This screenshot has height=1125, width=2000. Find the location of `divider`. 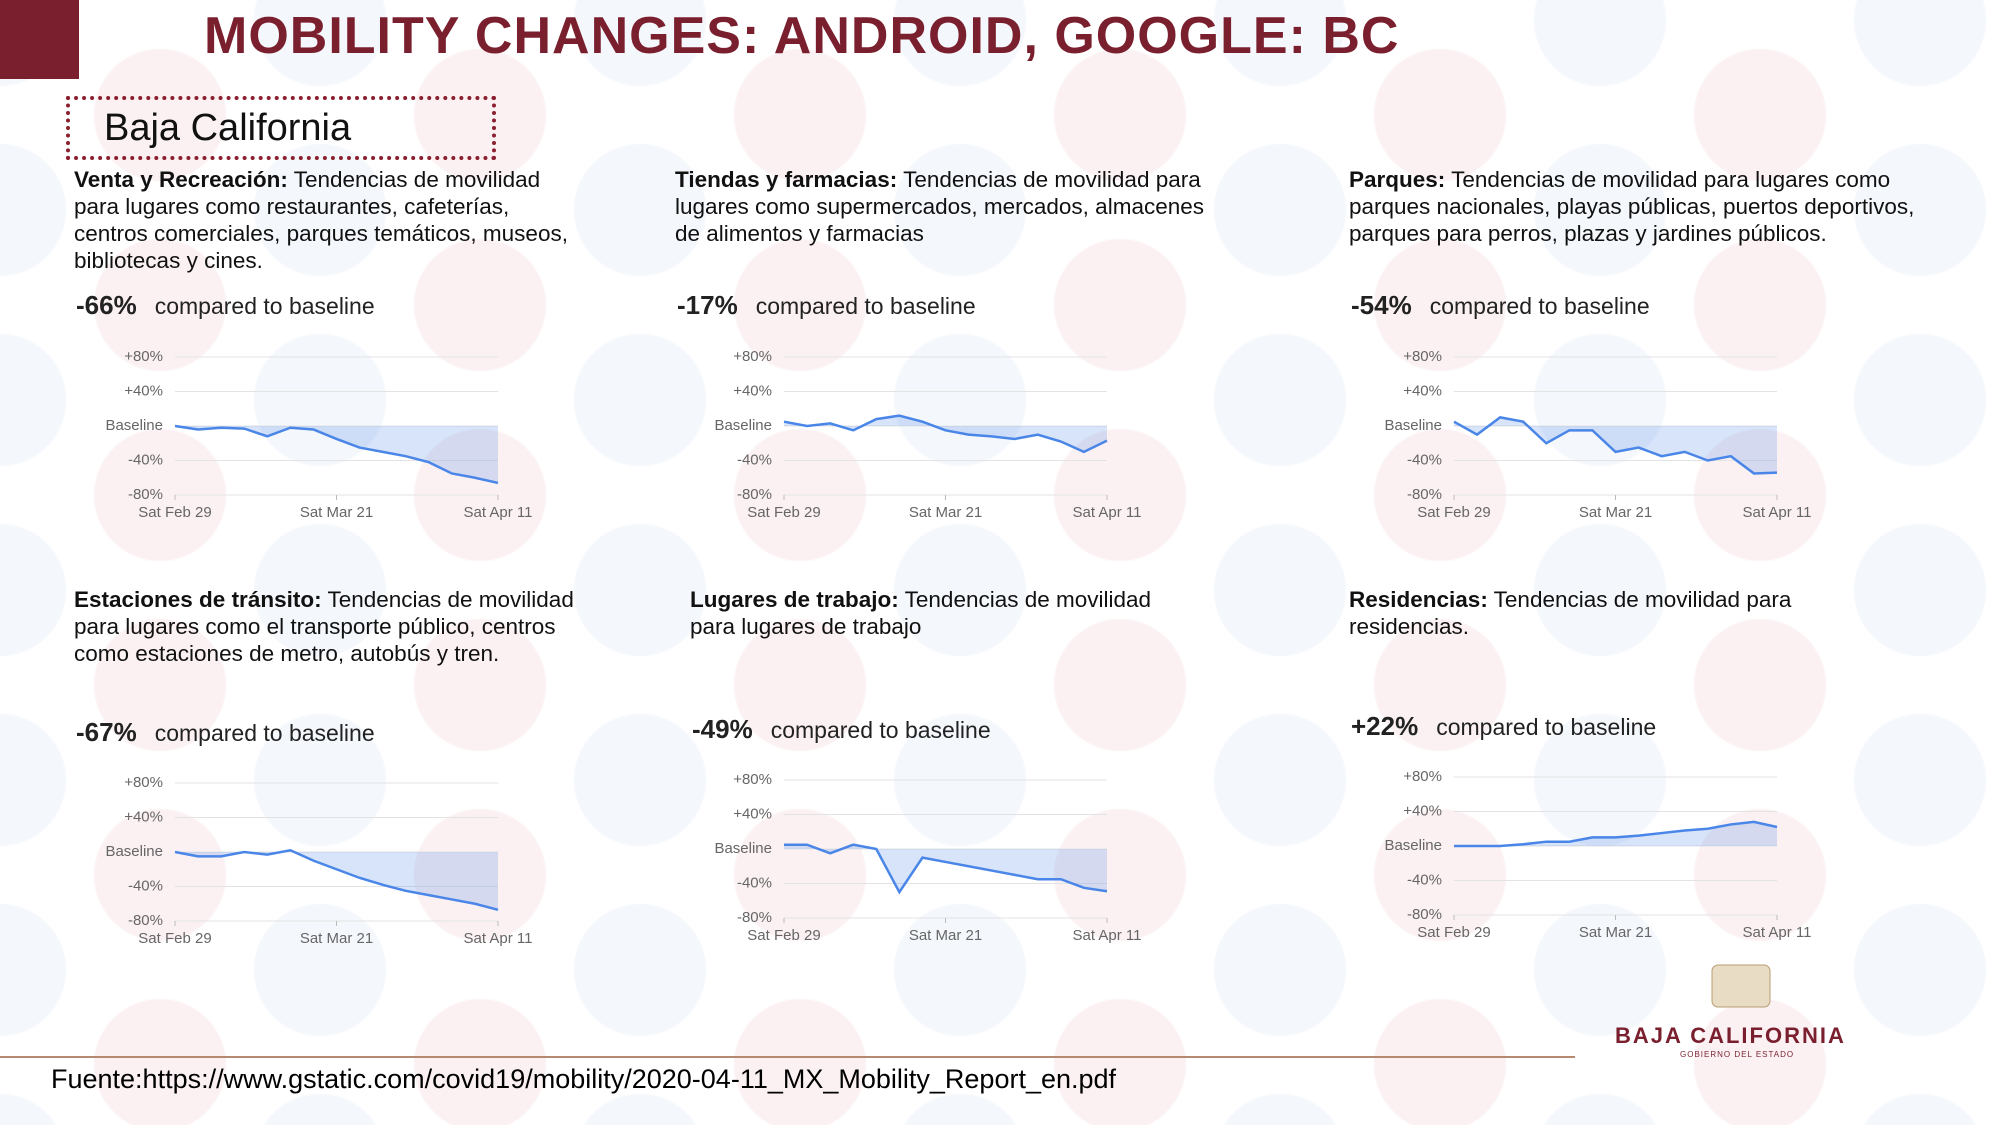

divider is located at coordinates (787, 1057).